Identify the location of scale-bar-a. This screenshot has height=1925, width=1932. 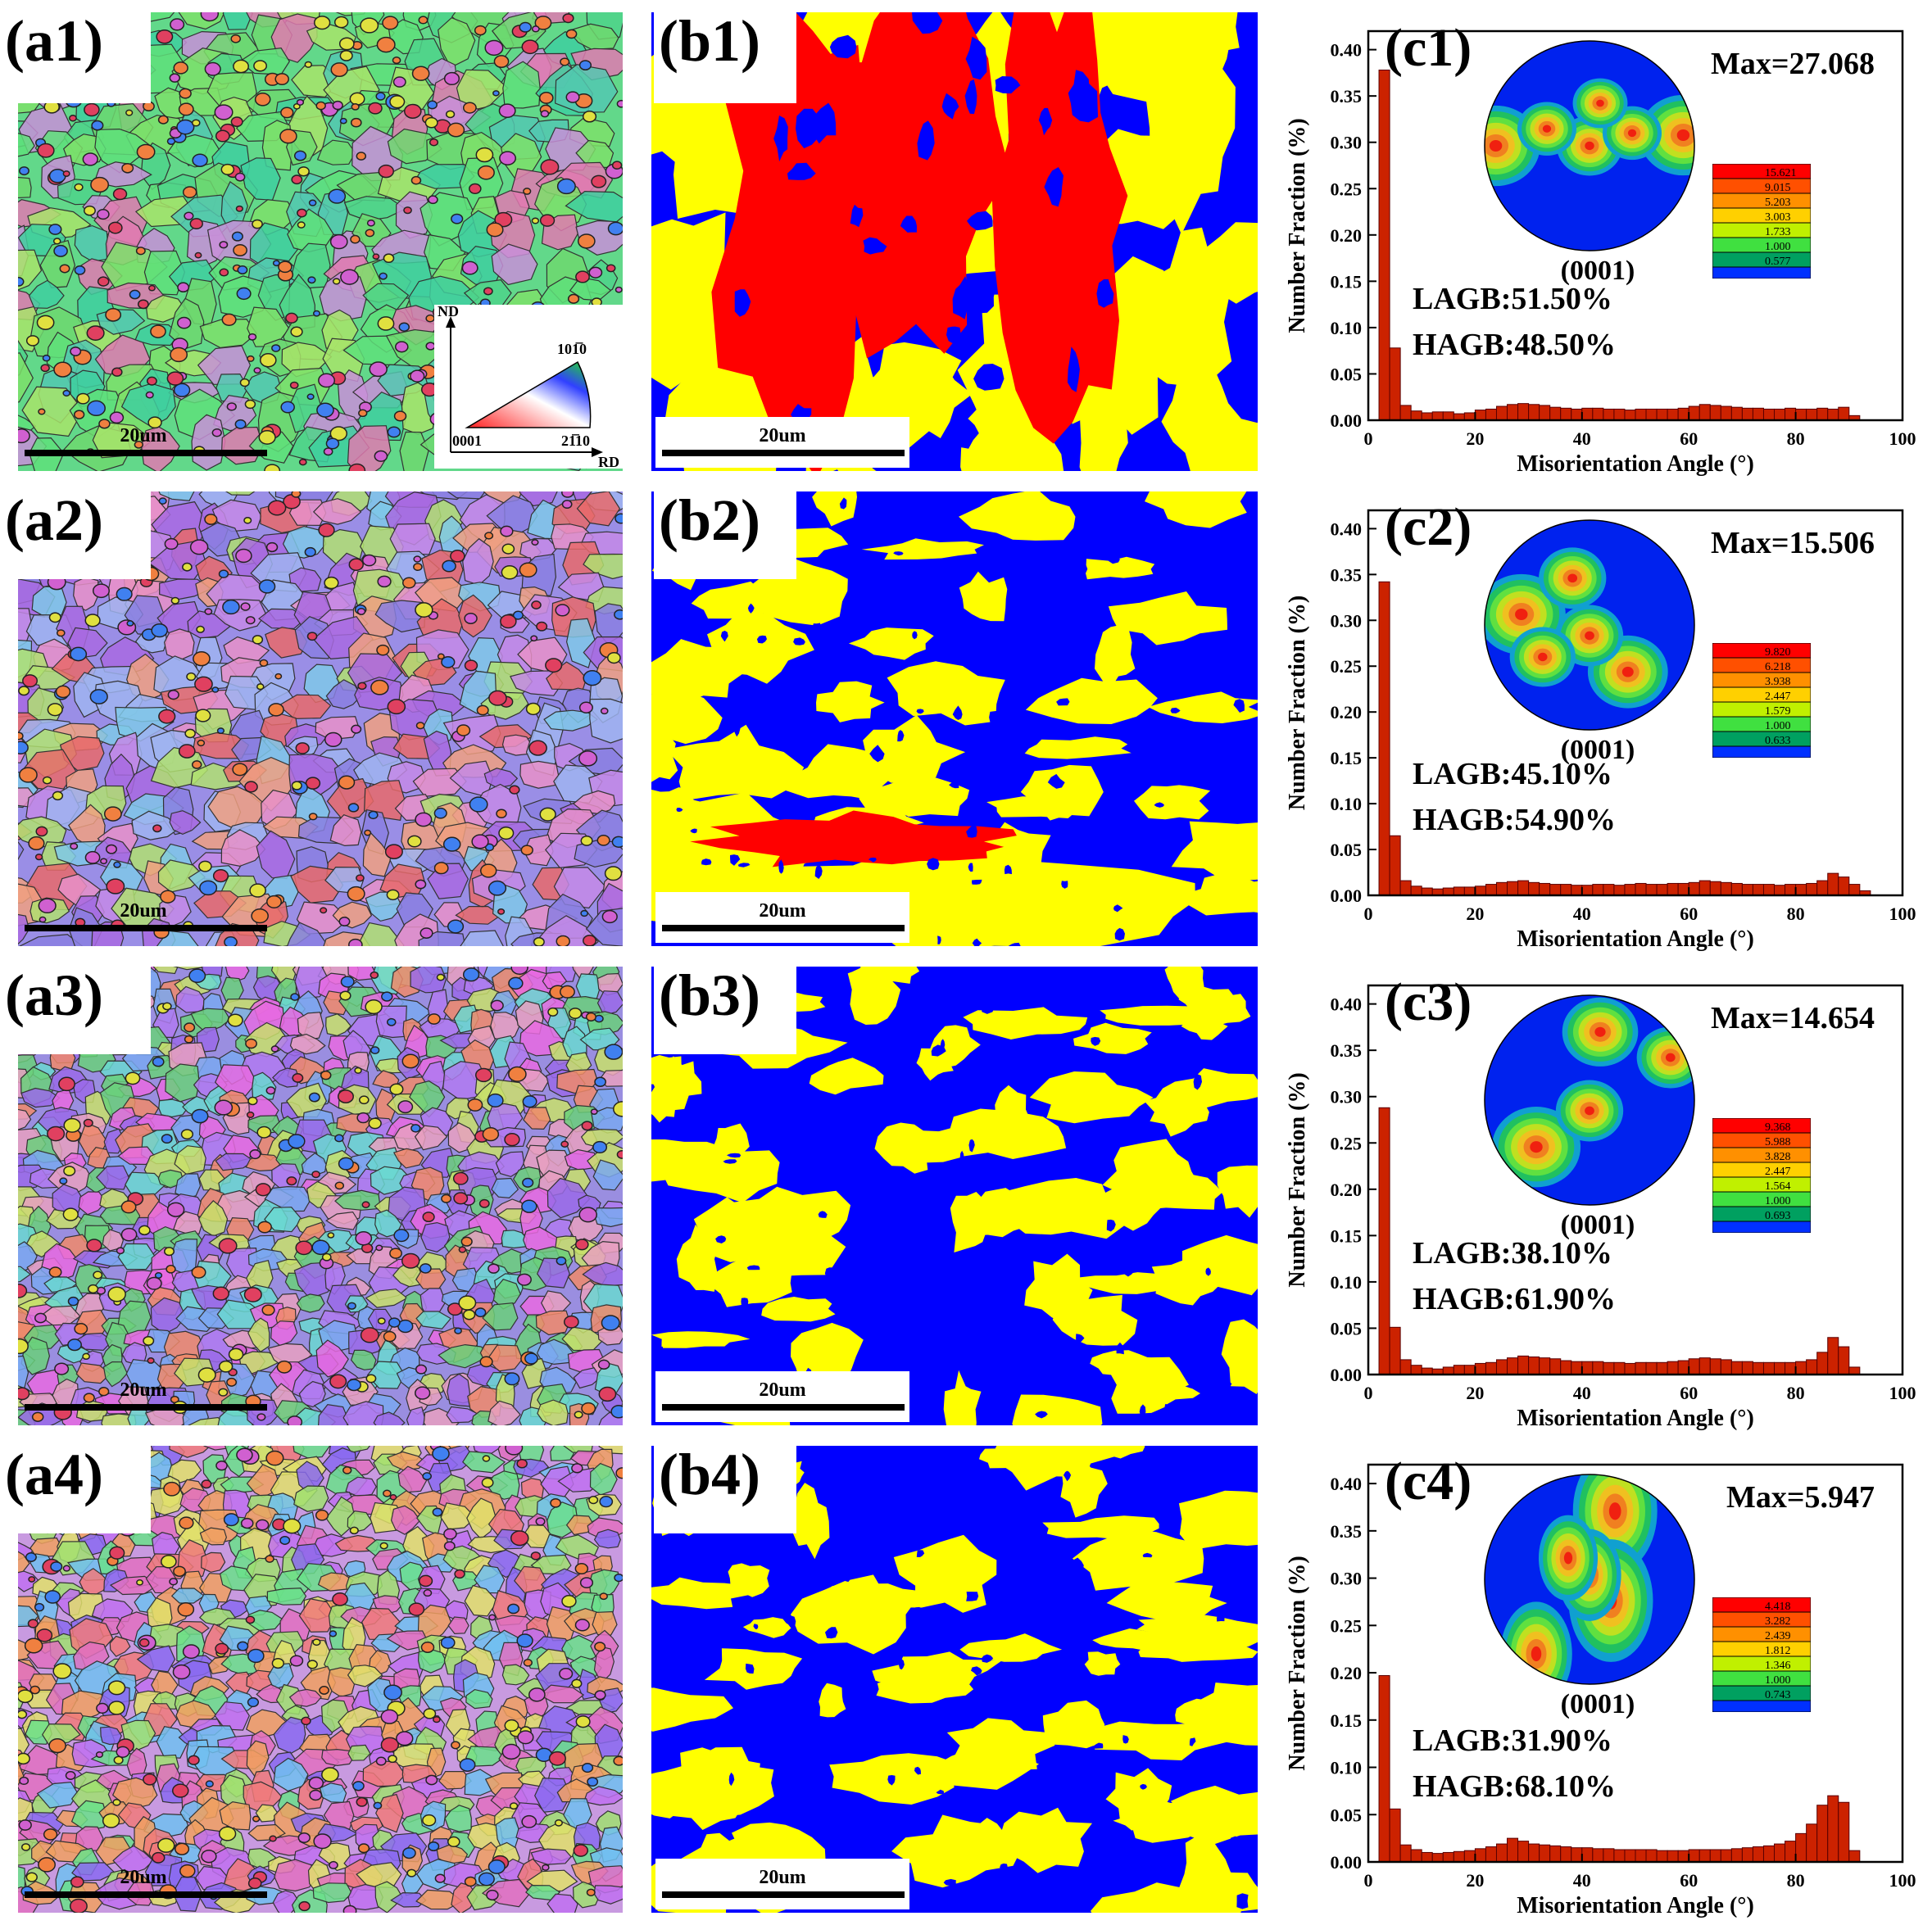
(146, 928).